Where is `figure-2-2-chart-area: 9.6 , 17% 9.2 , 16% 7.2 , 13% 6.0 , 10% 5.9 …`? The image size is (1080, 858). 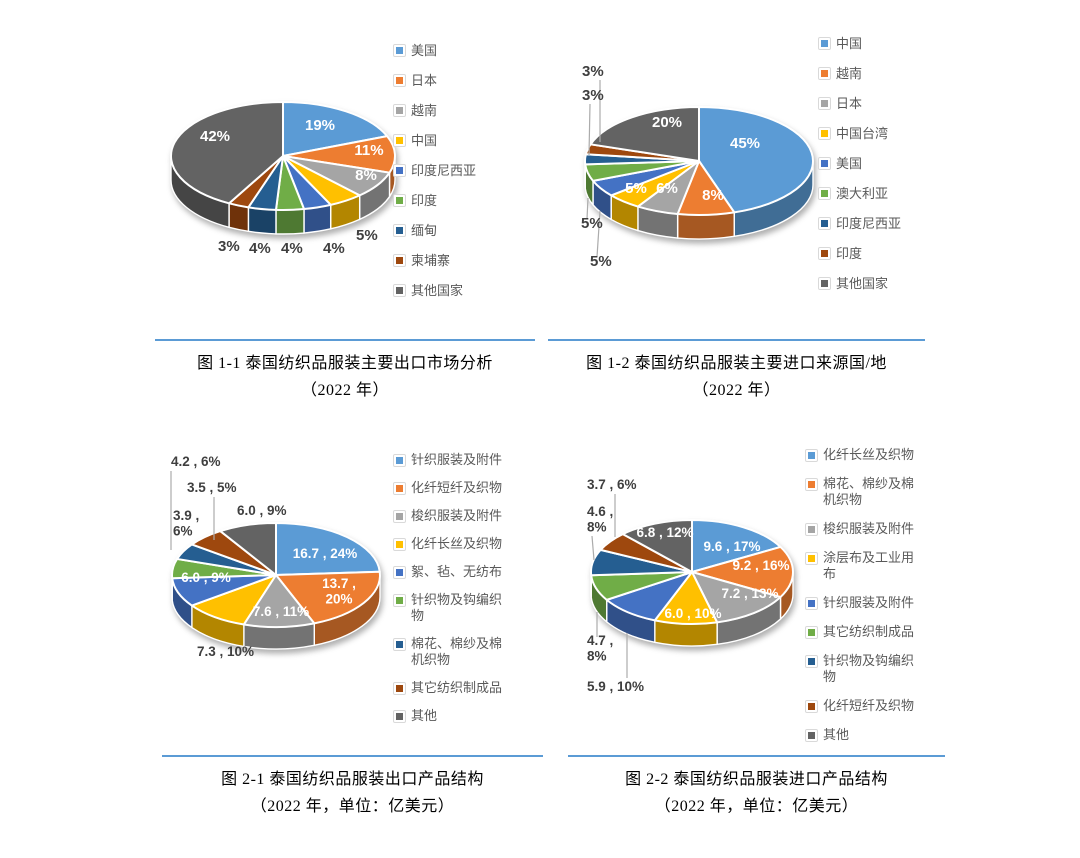 figure-2-2-chart-area: 9.6 , 17% 9.2 , 16% 7.2 , 13% 6.0 , 10% 5.9 … is located at coordinates (770, 595).